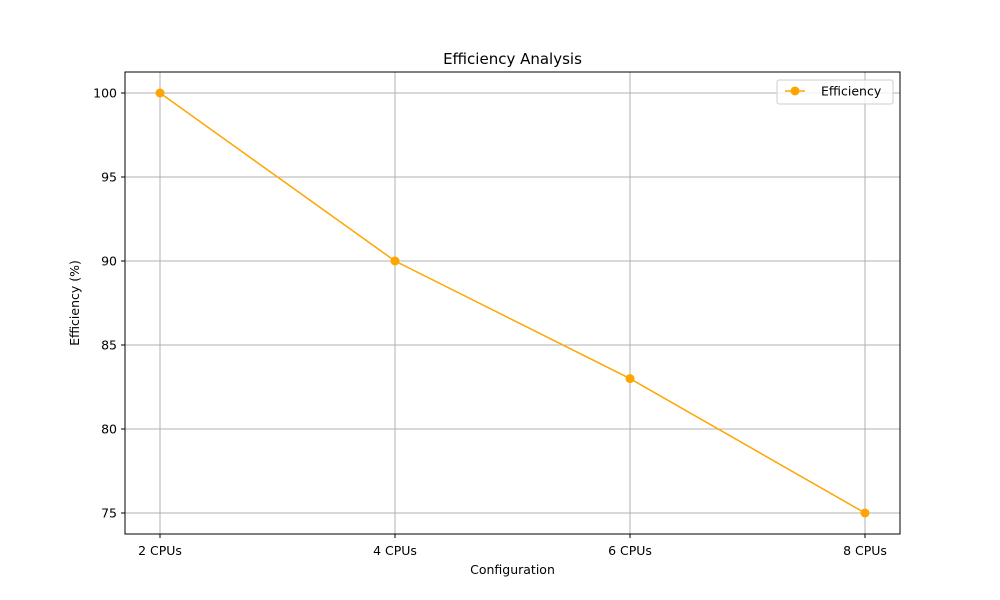  Describe the element at coordinates (512, 59) in the screenshot. I see `chart-title: Efficiency Analysis` at that location.